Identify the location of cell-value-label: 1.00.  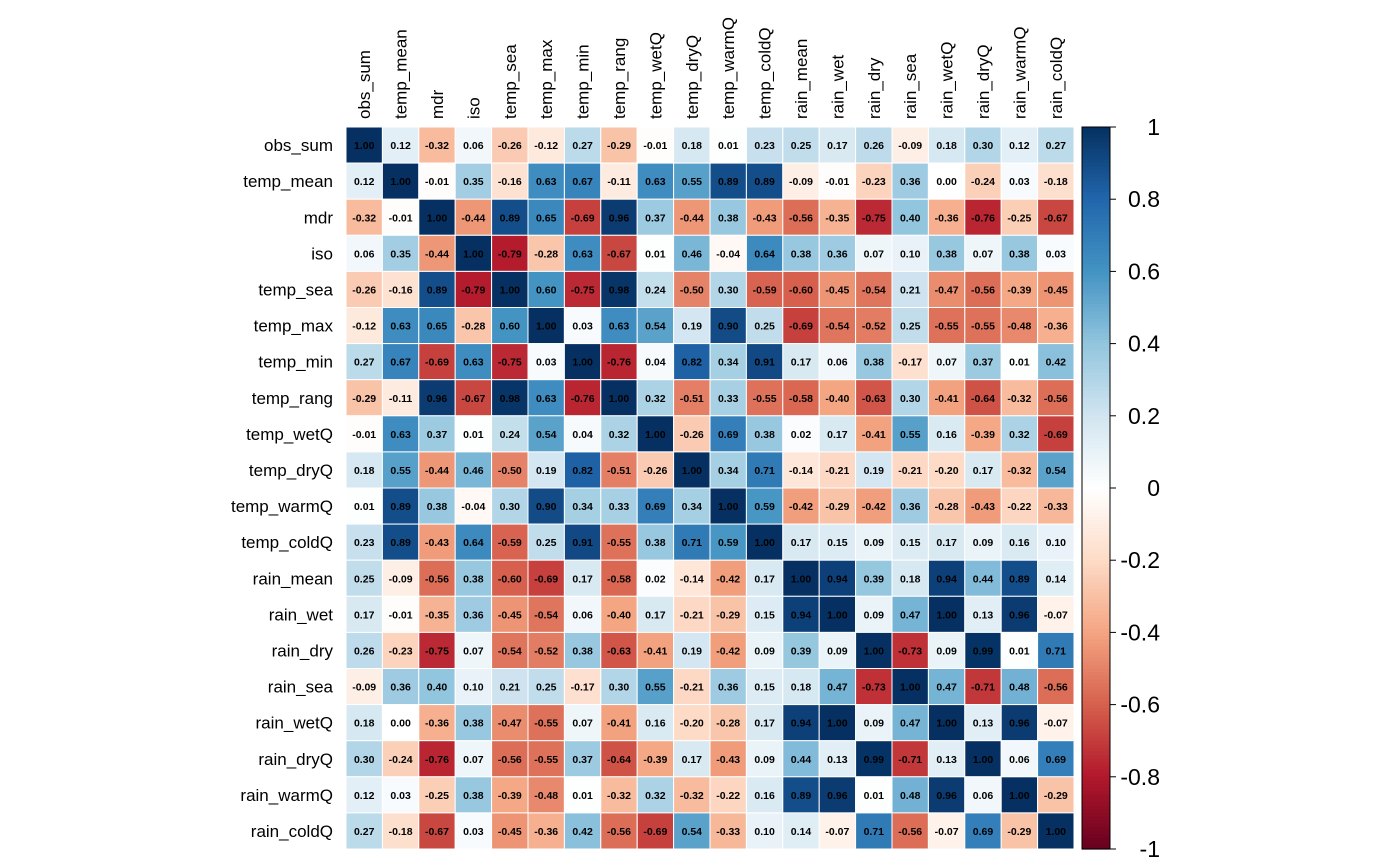
(764, 543).